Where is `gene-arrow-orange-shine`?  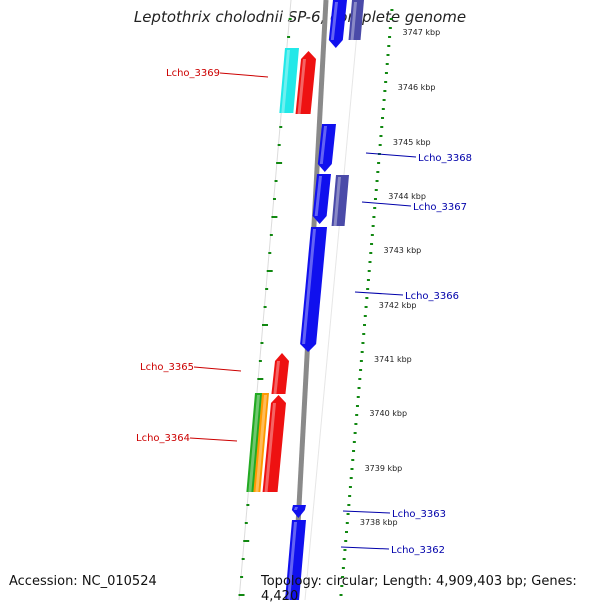
gene-arrow-orange-shine is located at coordinates (261, 443).